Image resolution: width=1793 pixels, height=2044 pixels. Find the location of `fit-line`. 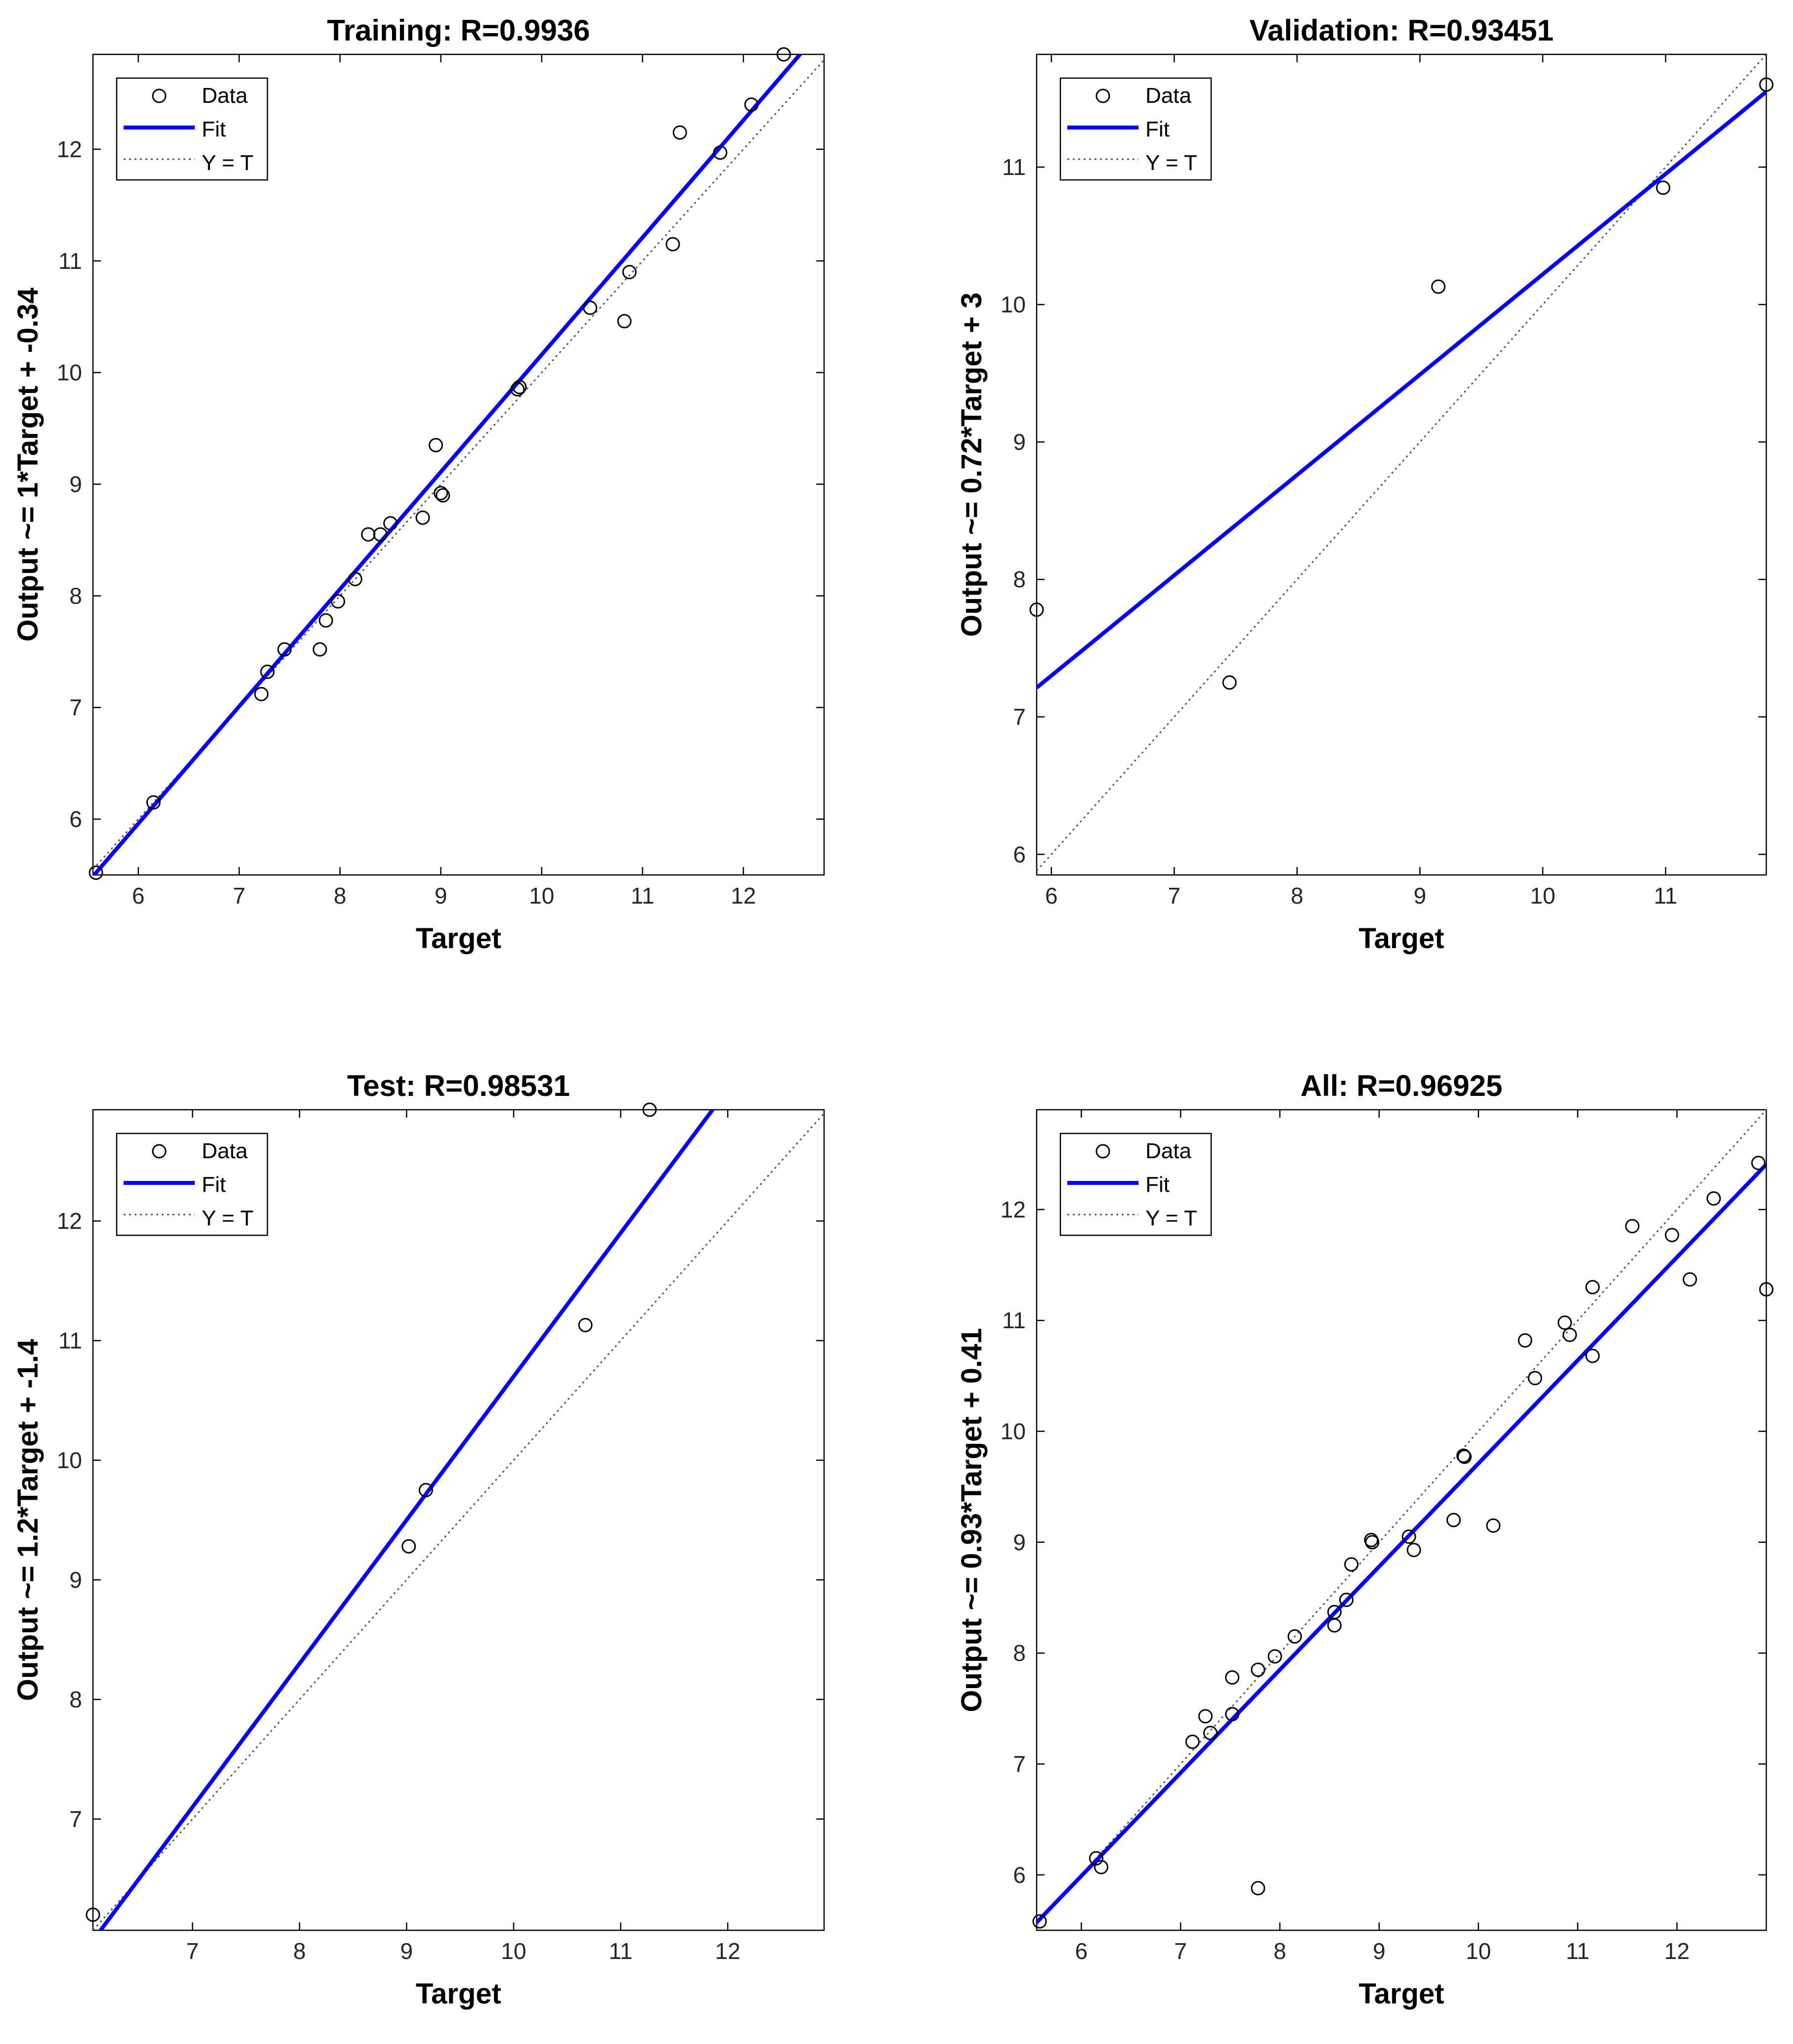

fit-line is located at coordinates (406, 1520).